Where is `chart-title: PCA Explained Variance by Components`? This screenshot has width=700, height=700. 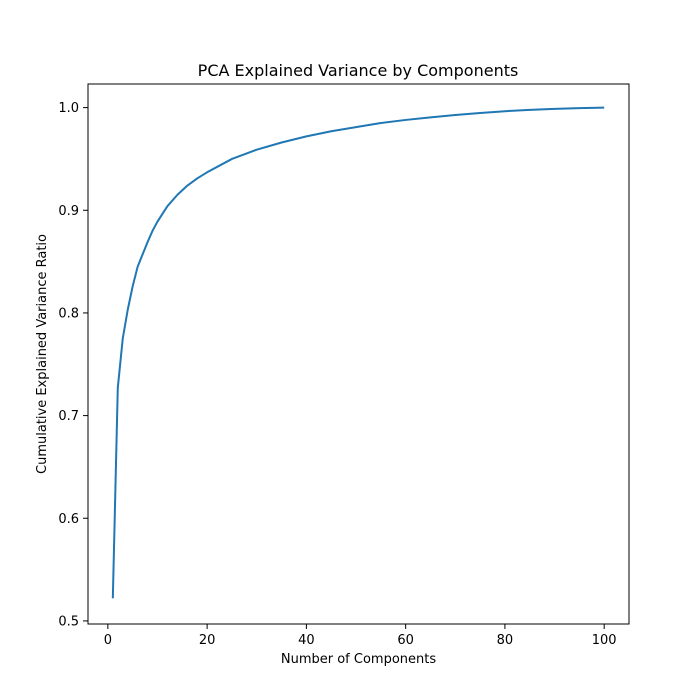 chart-title: PCA Explained Variance by Components is located at coordinates (358, 70).